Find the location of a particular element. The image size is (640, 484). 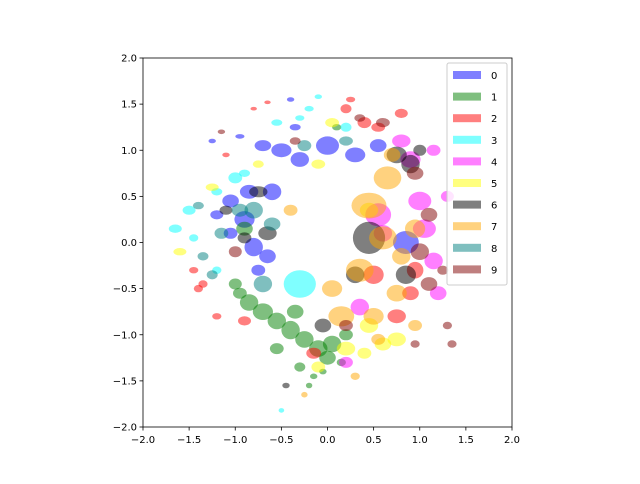

legend-label-1: 1 is located at coordinates (494, 98).